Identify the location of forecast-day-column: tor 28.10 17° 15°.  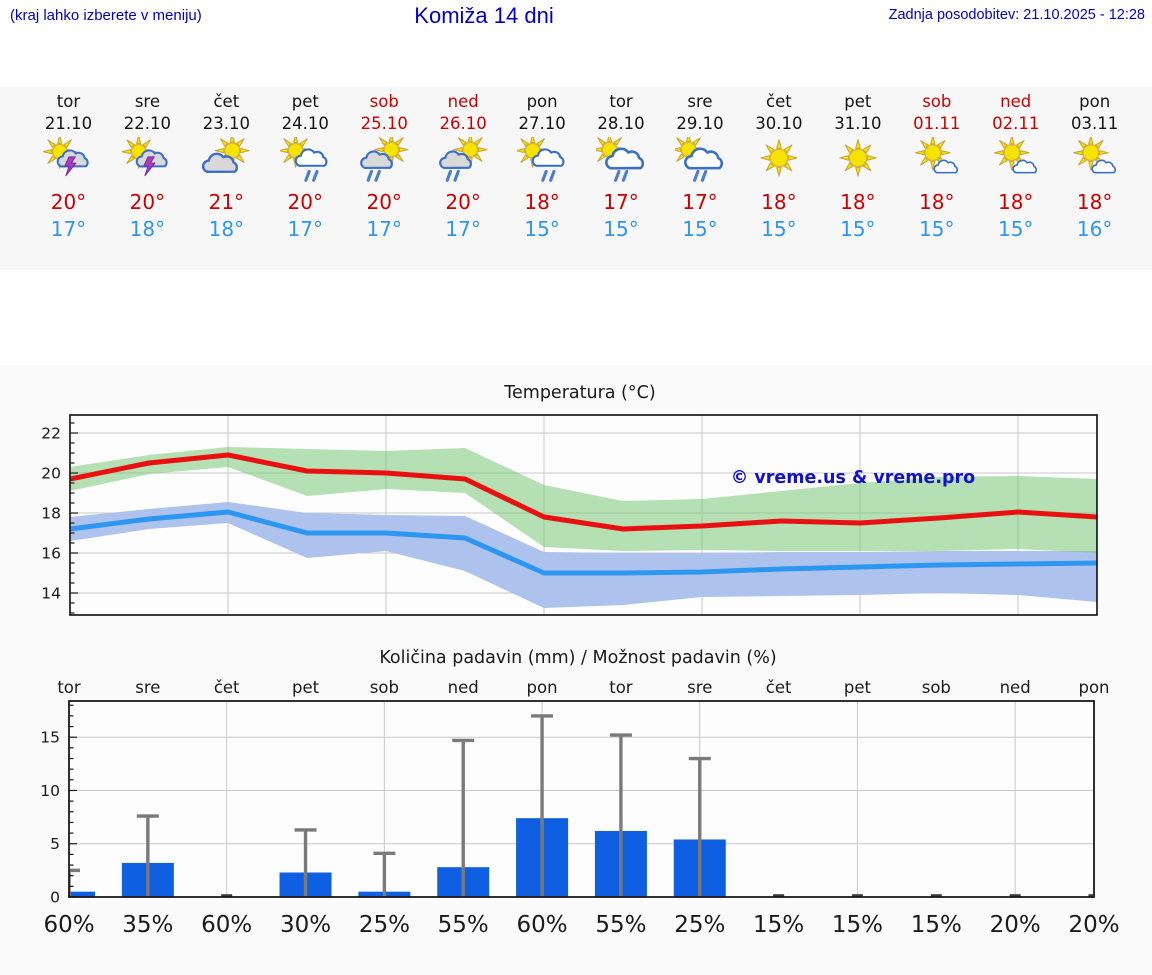
(621, 166).